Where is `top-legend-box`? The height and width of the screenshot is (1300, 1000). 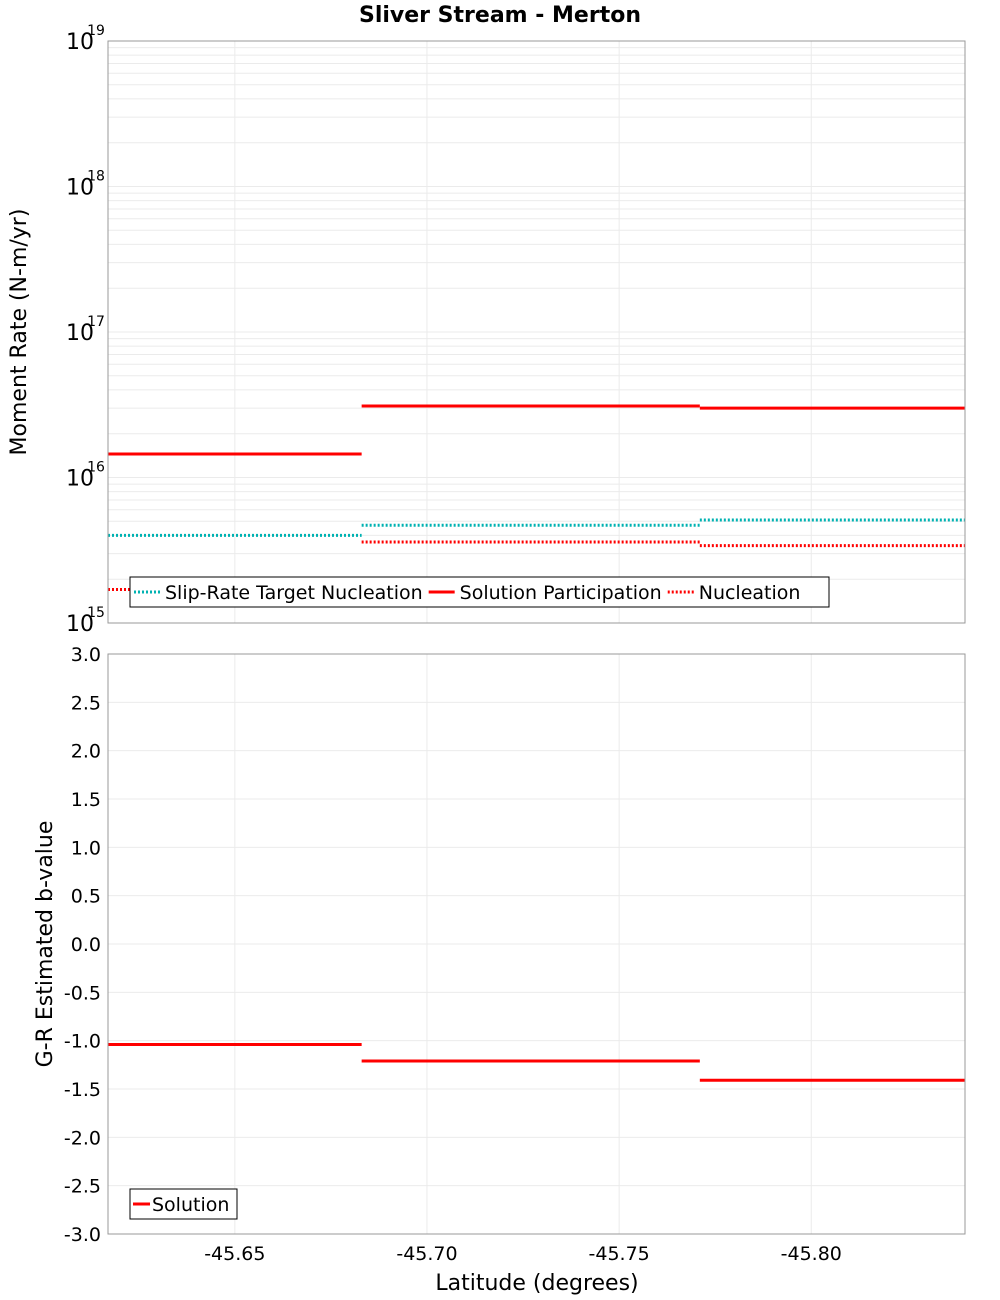 top-legend-box is located at coordinates (479, 592).